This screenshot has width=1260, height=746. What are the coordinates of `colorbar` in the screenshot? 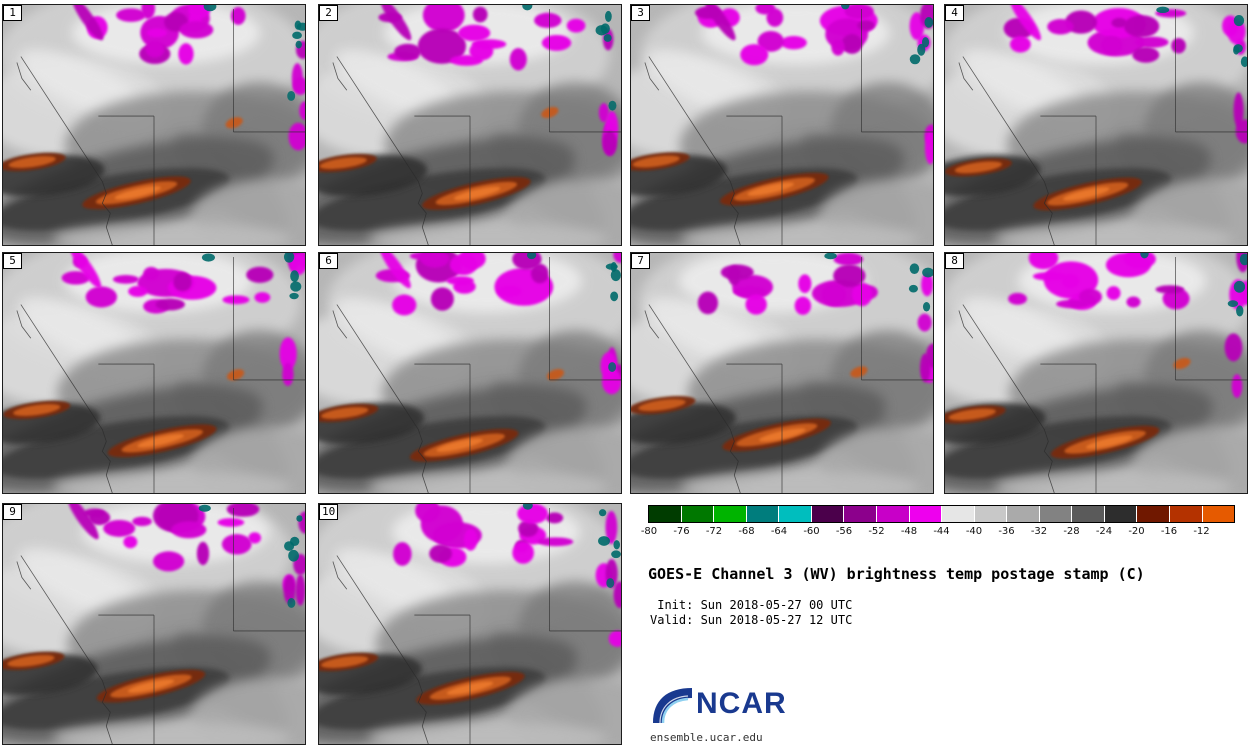 It's located at (941, 514).